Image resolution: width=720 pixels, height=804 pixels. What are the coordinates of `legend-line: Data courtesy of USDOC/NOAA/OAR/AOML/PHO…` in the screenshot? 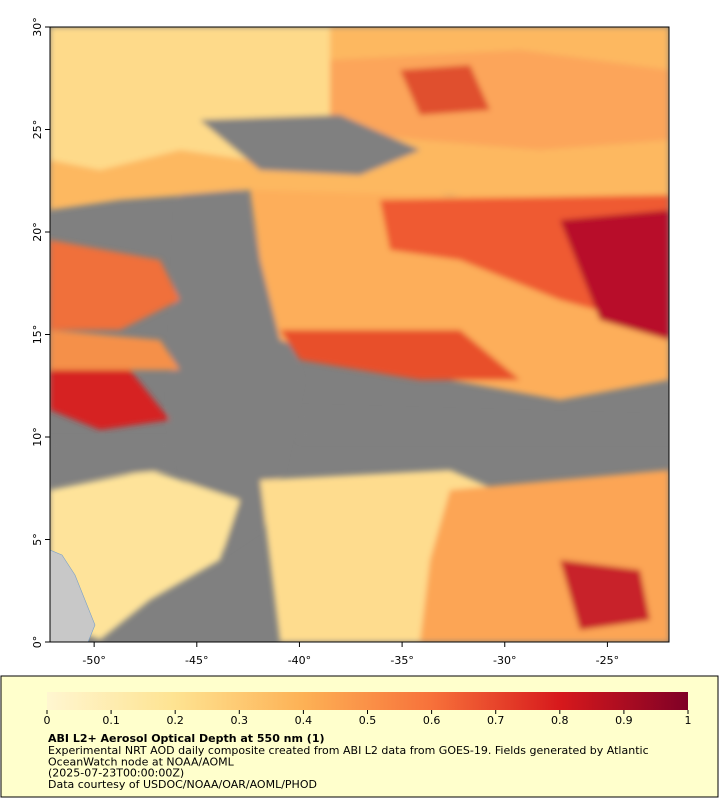 It's located at (182, 784).